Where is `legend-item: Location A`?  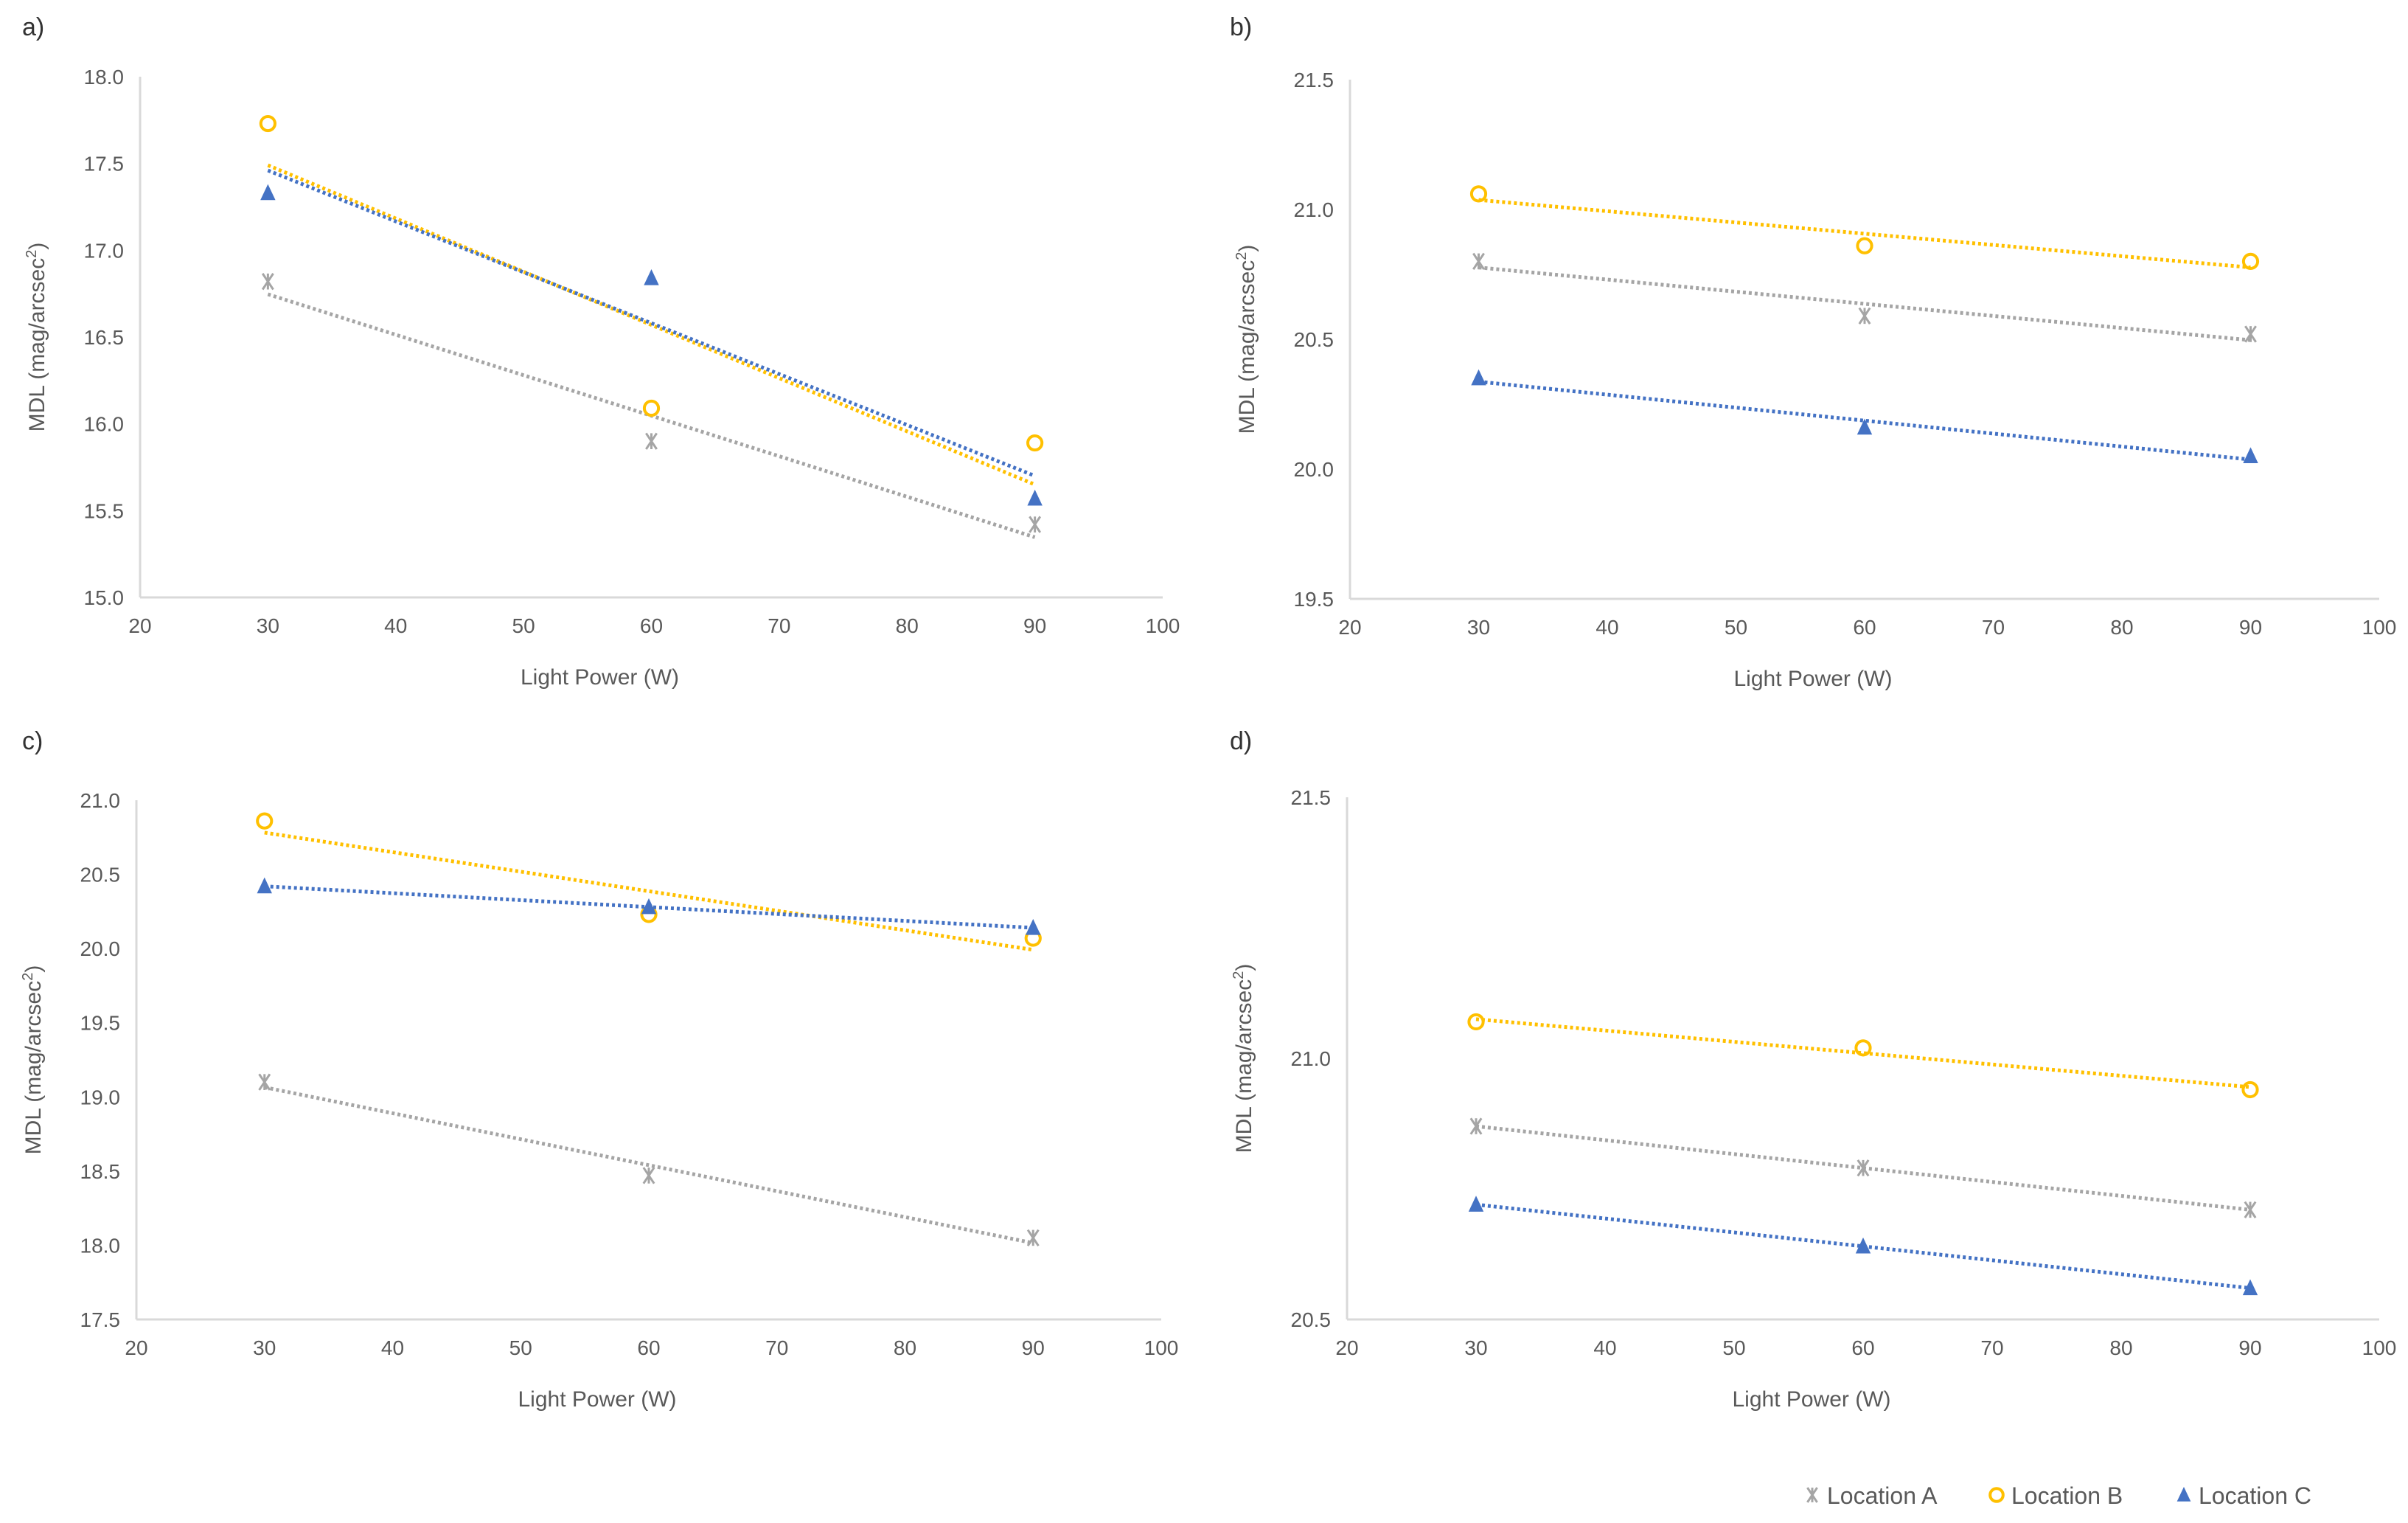
legend-item: Location A is located at coordinates (1872, 1495).